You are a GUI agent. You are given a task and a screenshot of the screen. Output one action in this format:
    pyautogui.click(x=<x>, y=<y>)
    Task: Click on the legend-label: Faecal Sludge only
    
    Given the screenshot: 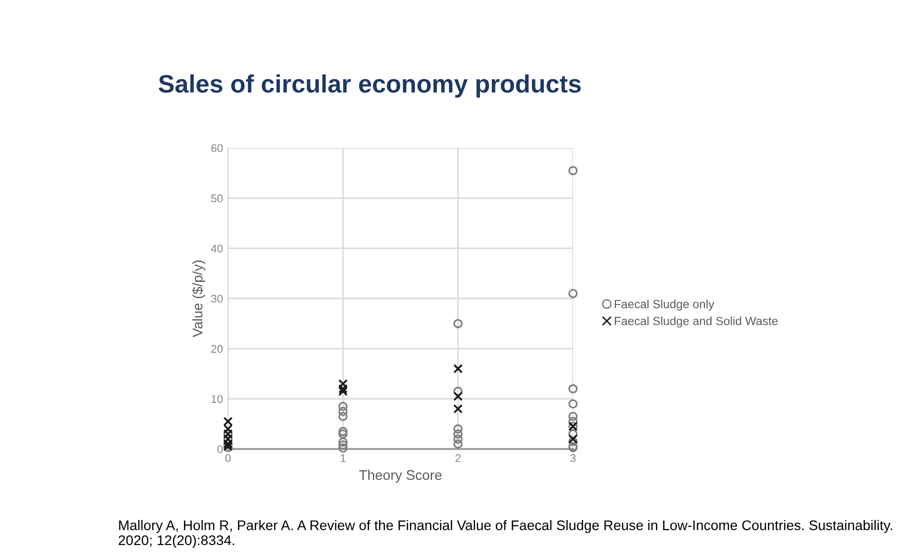 What is the action you would take?
    pyautogui.click(x=664, y=305)
    